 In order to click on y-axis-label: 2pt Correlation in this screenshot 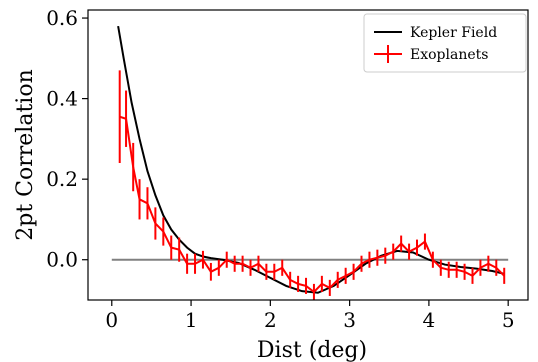, I will do `click(25, 155)`.